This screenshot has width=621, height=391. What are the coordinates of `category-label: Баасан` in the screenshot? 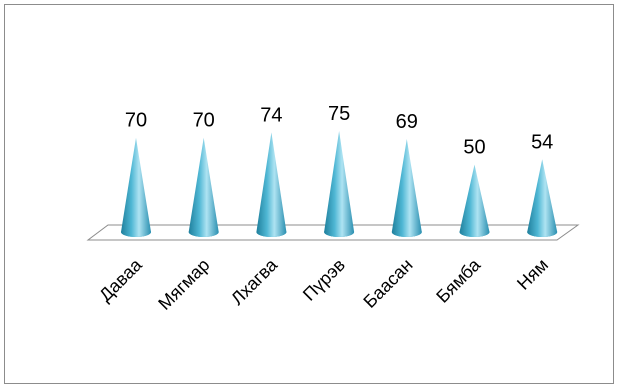 It's located at (387, 283).